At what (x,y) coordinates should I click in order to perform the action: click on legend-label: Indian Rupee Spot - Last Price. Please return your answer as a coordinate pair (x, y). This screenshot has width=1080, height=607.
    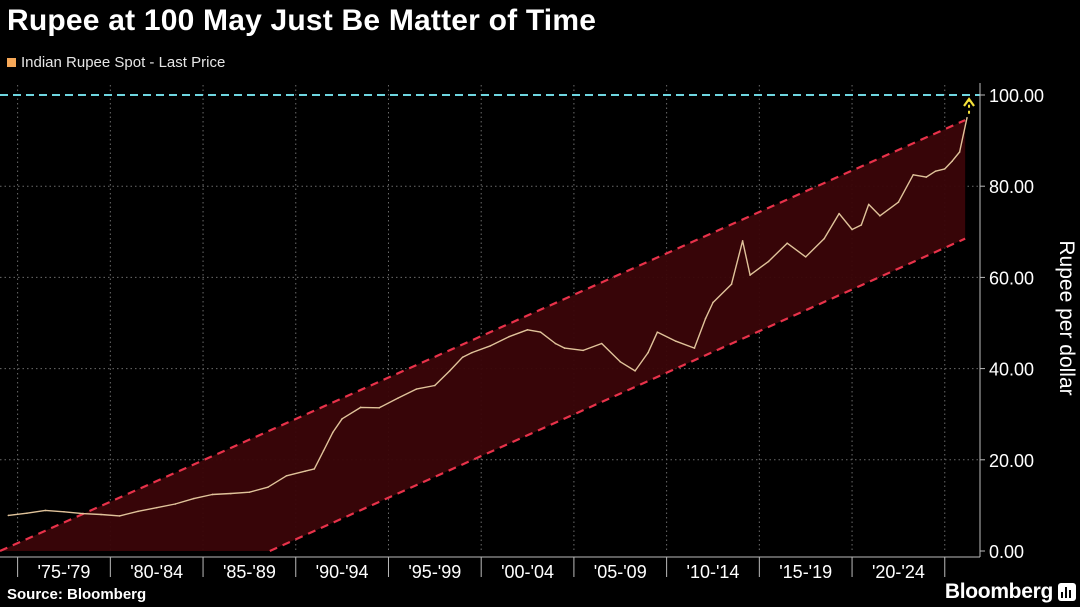
    Looking at the image, I should click on (123, 62).